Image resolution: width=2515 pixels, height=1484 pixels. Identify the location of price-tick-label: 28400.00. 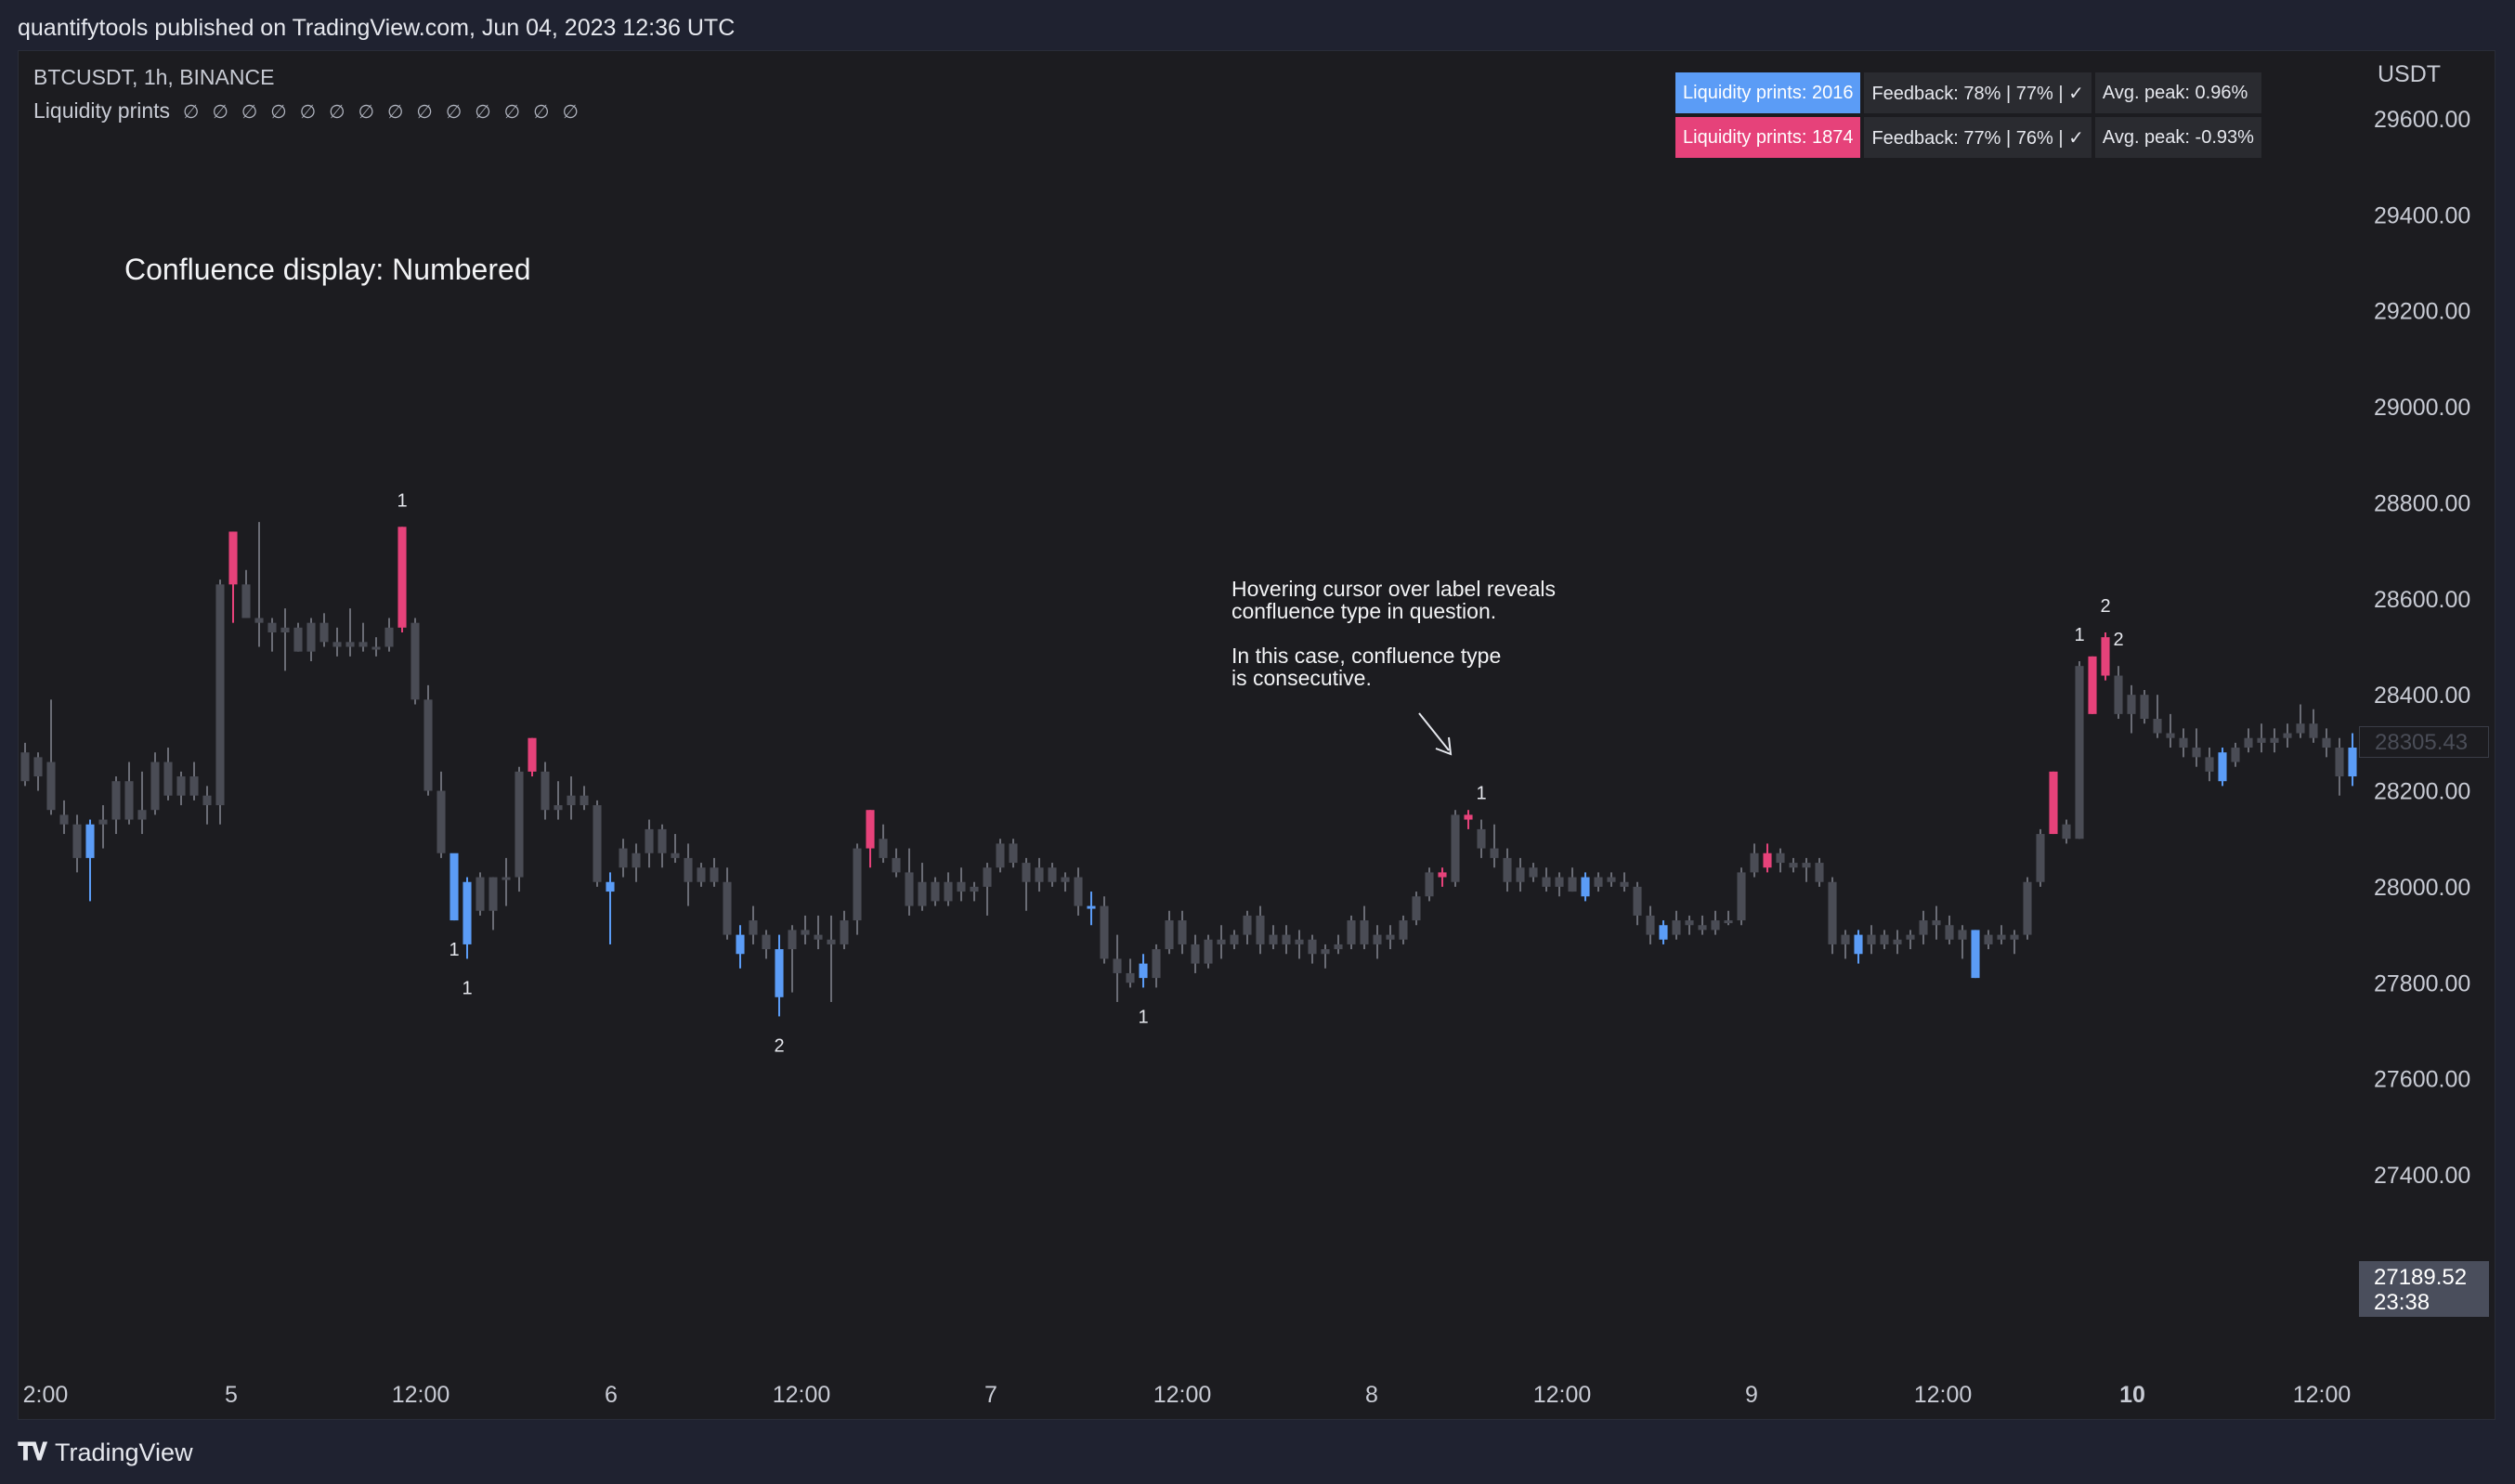
(2422, 696).